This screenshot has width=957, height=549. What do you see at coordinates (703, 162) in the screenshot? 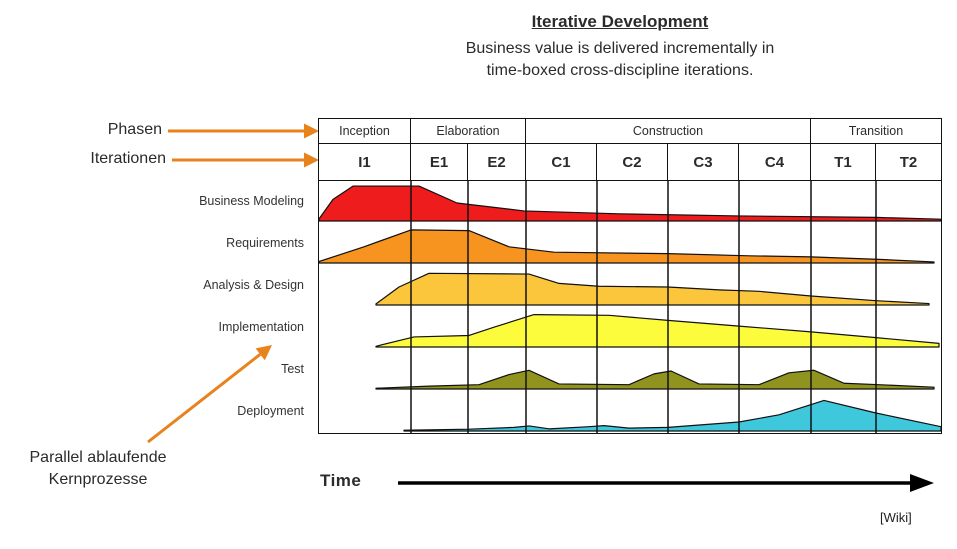
I see `iteration-cell-c3: C3` at bounding box center [703, 162].